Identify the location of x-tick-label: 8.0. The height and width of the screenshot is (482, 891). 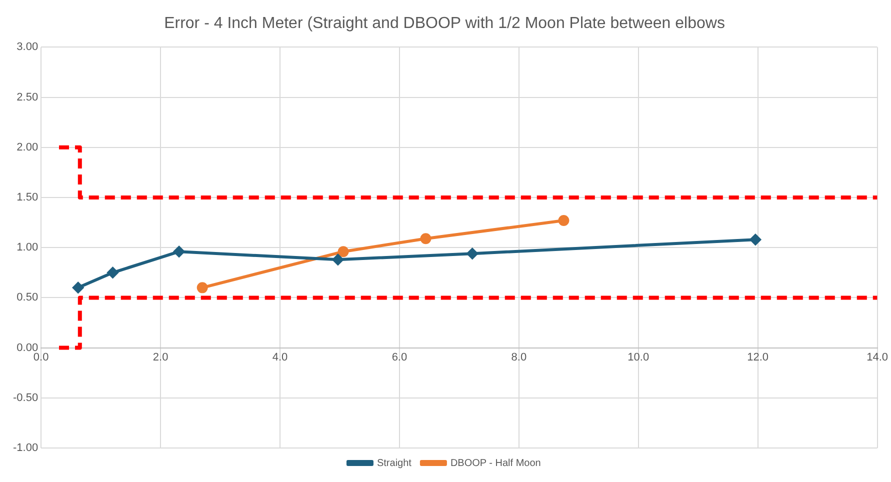
(519, 357).